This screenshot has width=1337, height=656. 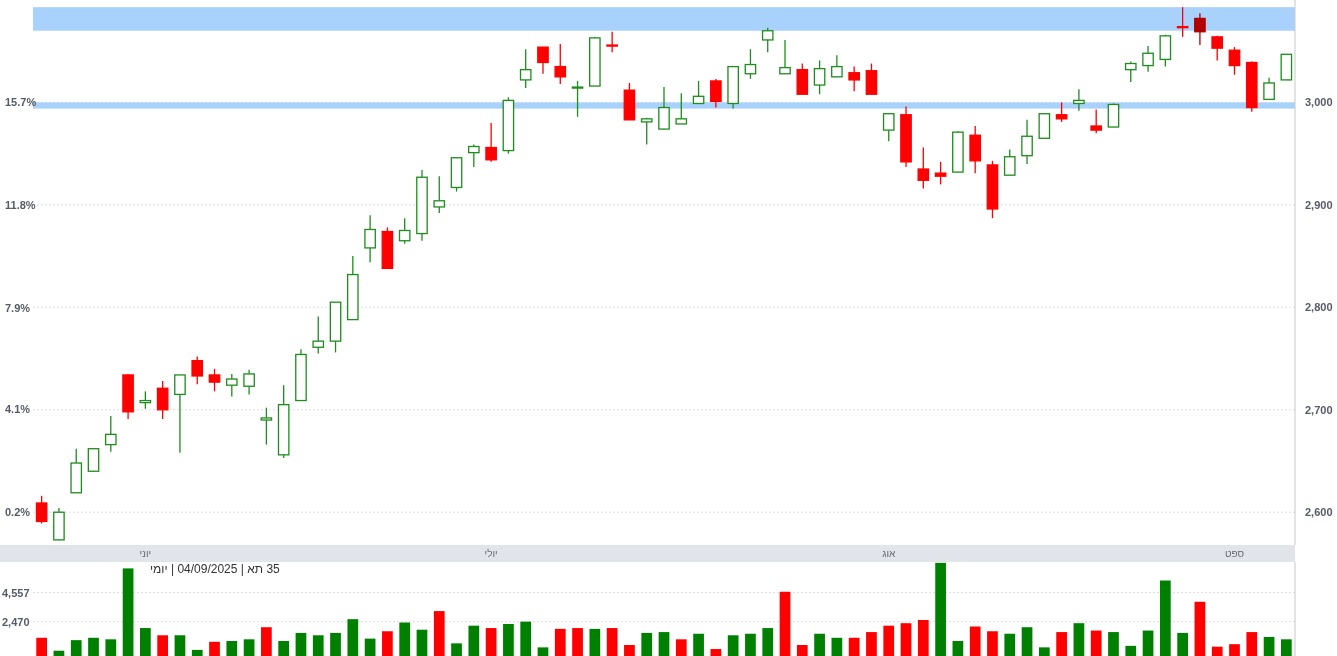 What do you see at coordinates (18, 408) in the screenshot?
I see `y2-tick-label: 4.1%` at bounding box center [18, 408].